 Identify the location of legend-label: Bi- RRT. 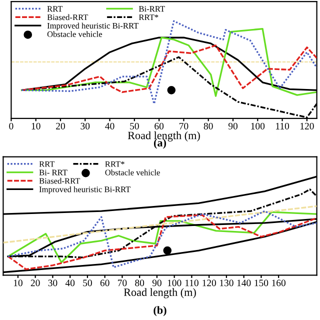
(53, 173).